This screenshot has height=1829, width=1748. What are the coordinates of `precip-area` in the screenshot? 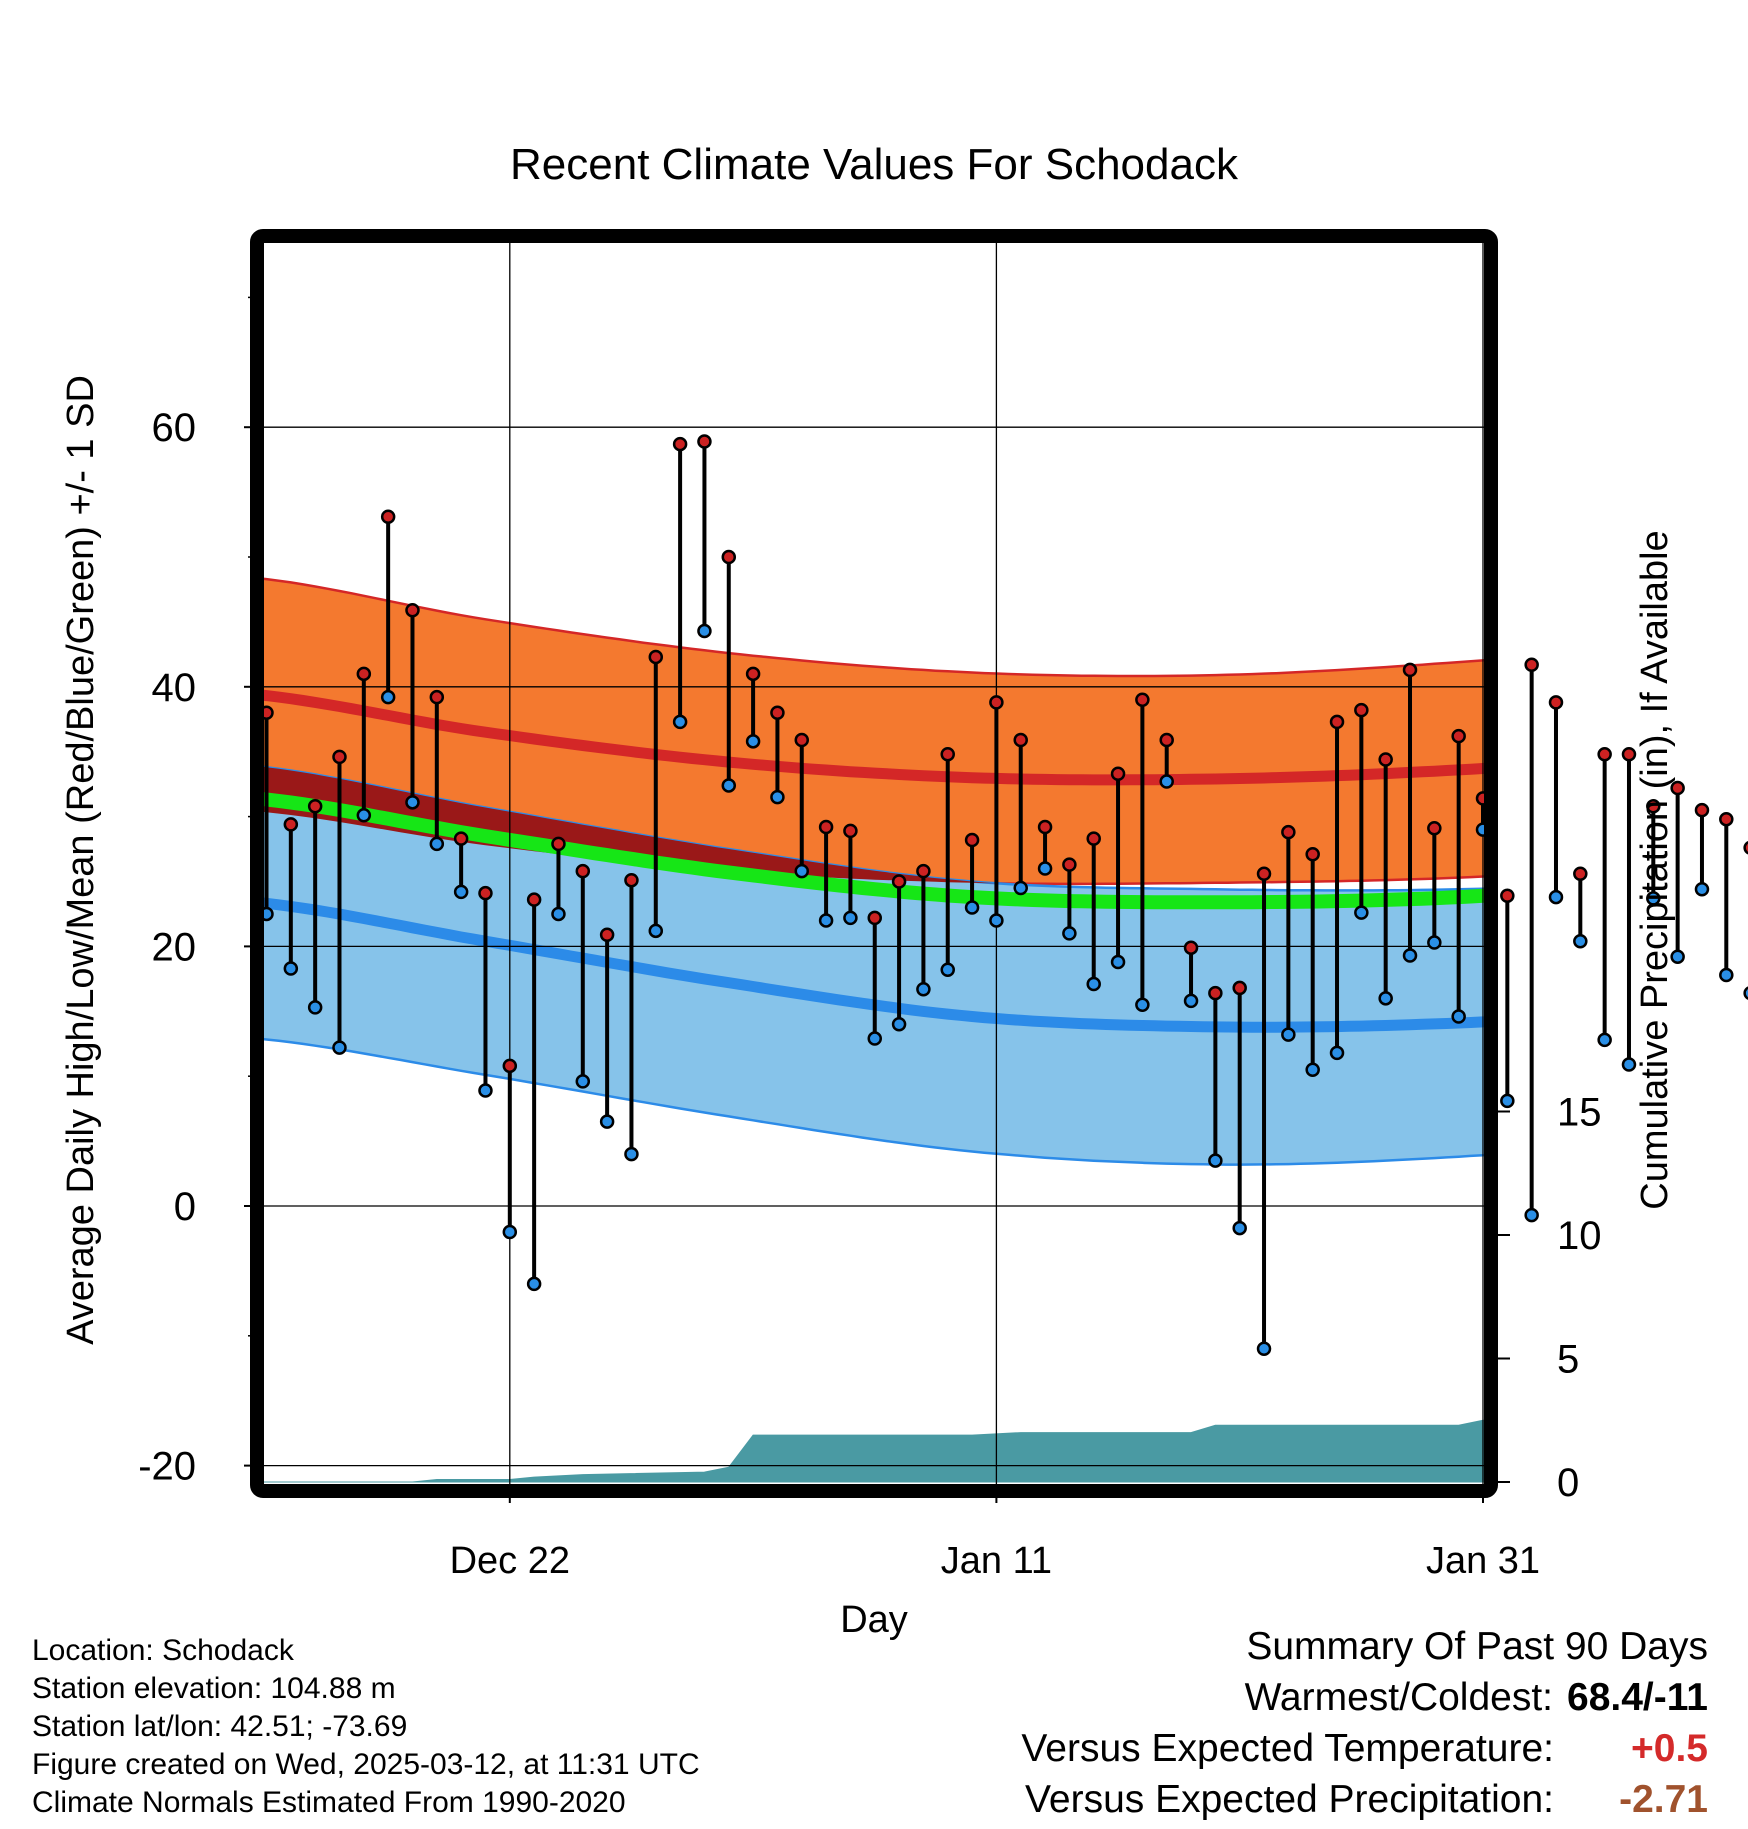 It's located at (995, 1418).